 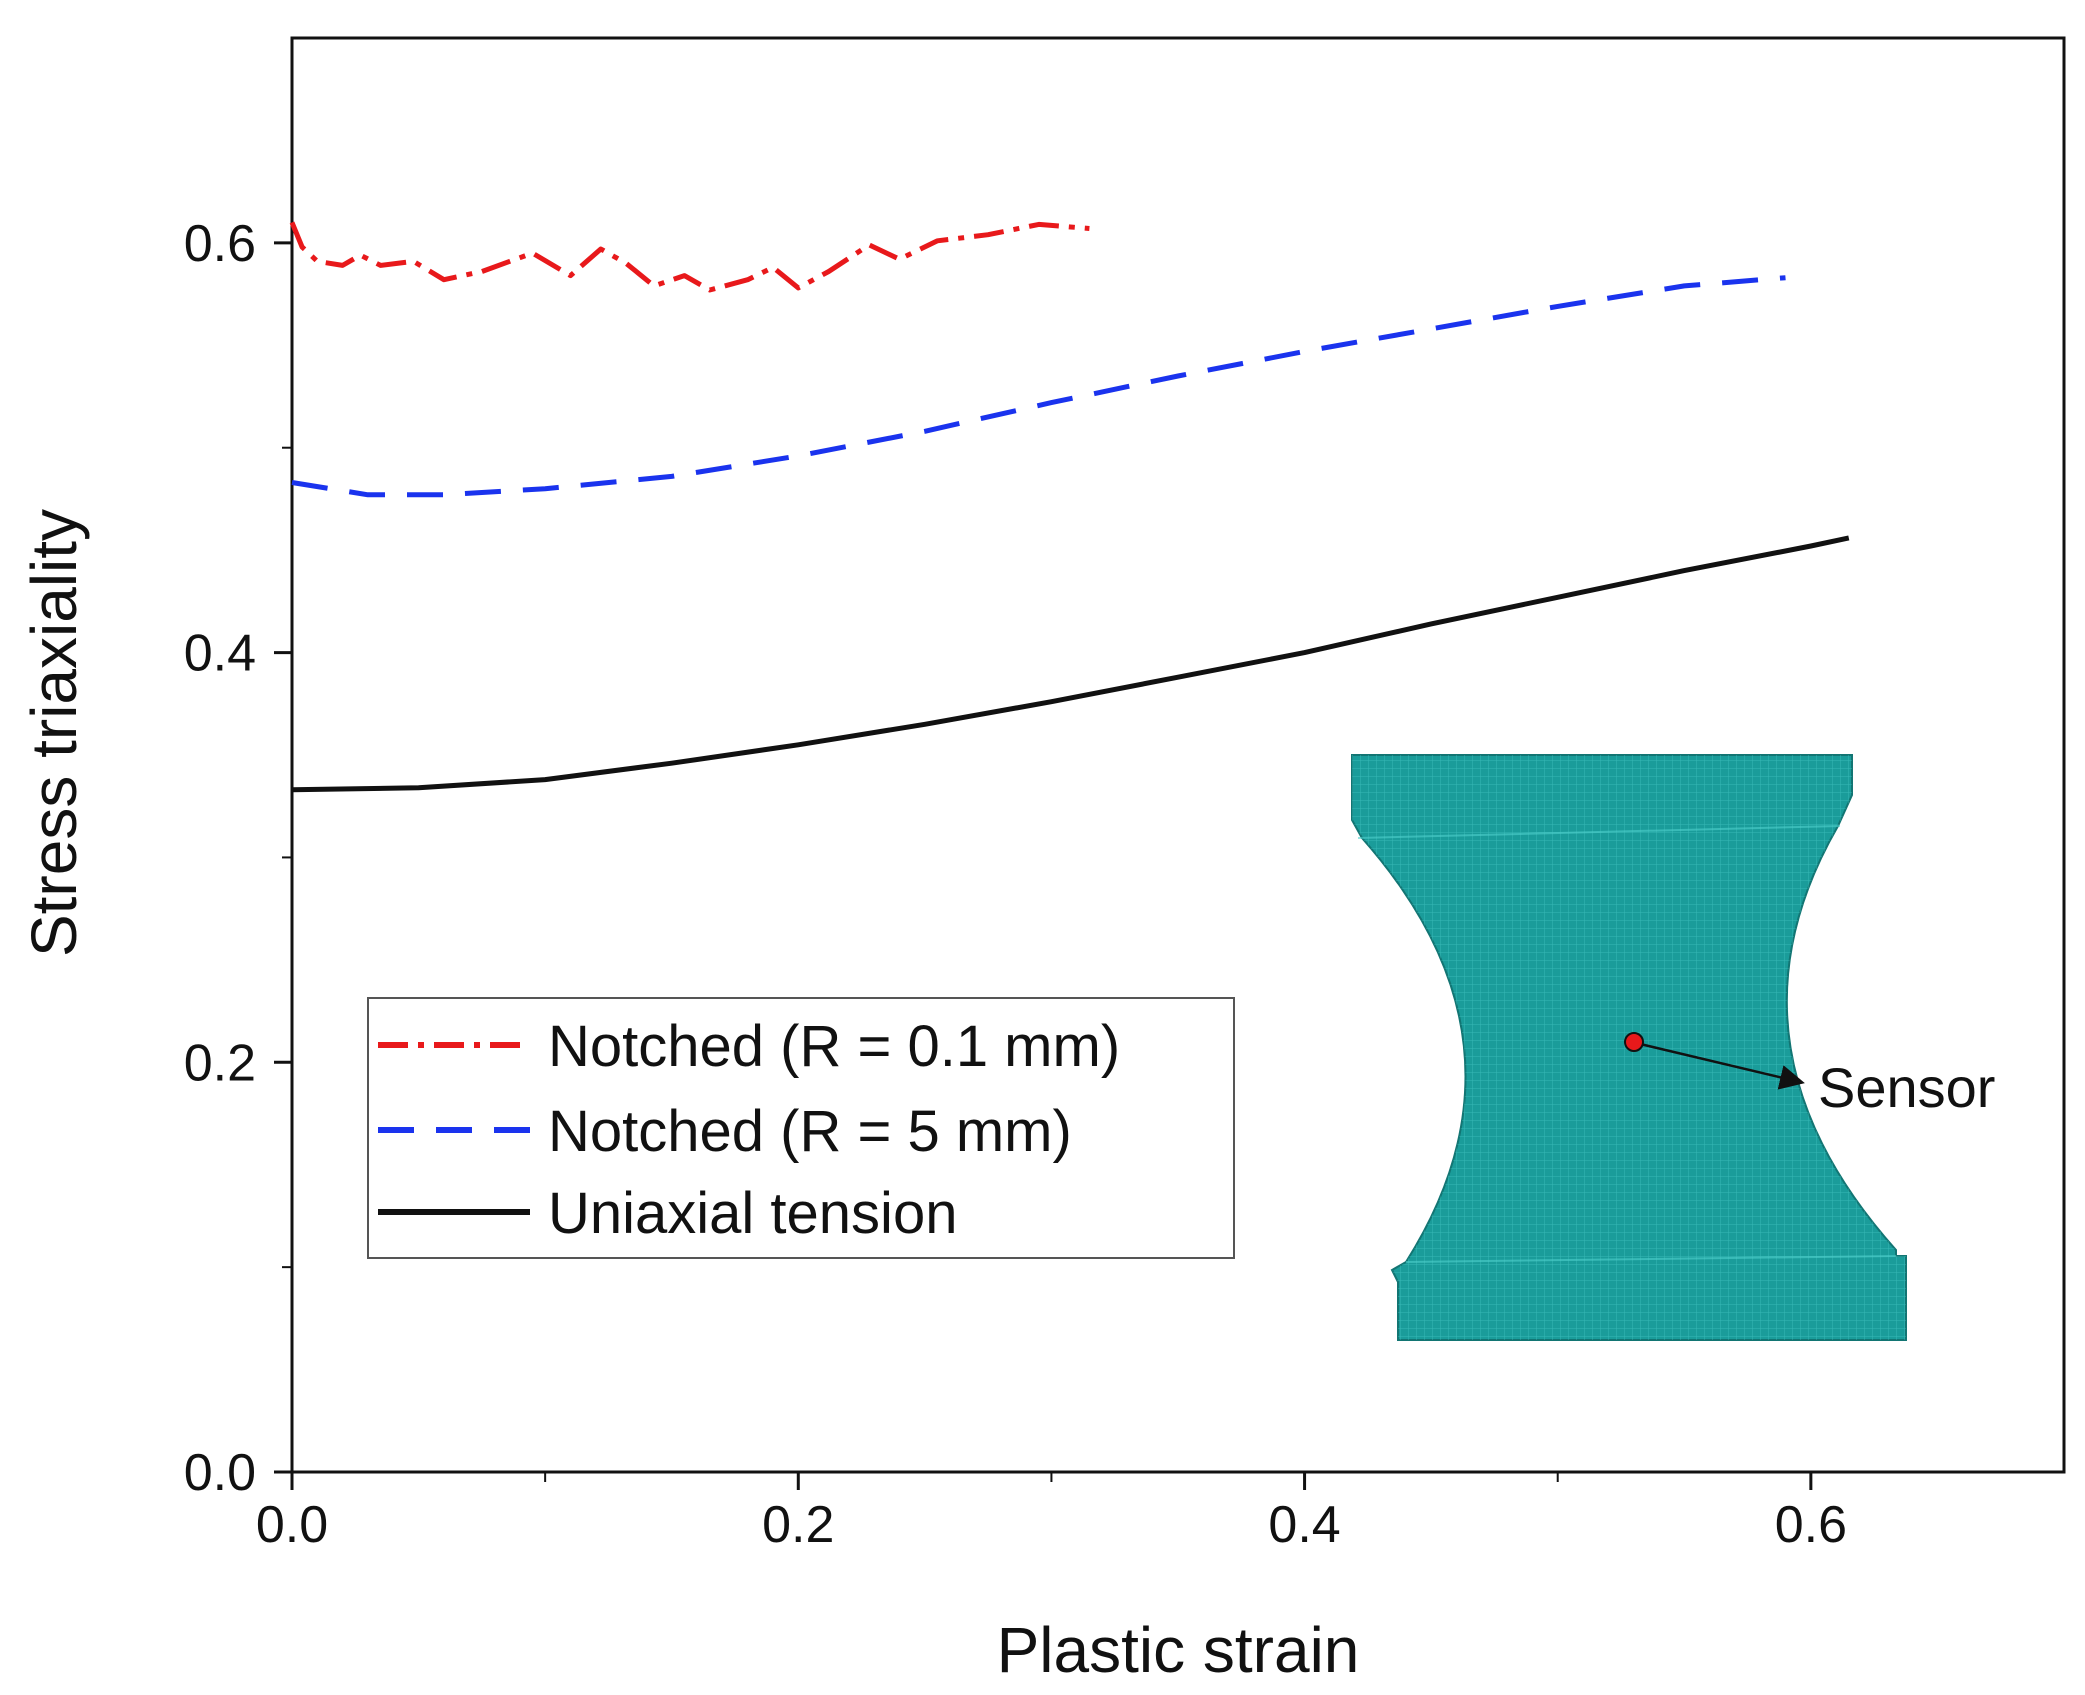 I want to click on sensor-annotation: Sensor, so click(x=1809, y=1075).